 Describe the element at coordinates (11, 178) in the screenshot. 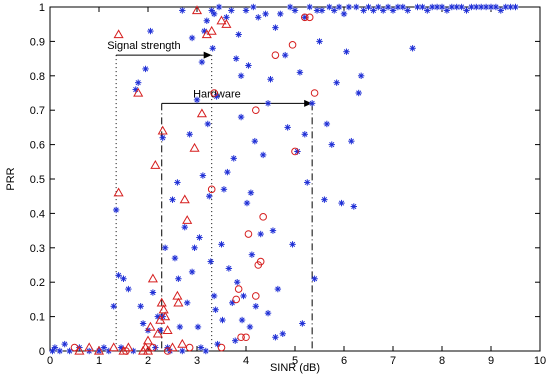

I see `y-axis-label: PRR` at that location.